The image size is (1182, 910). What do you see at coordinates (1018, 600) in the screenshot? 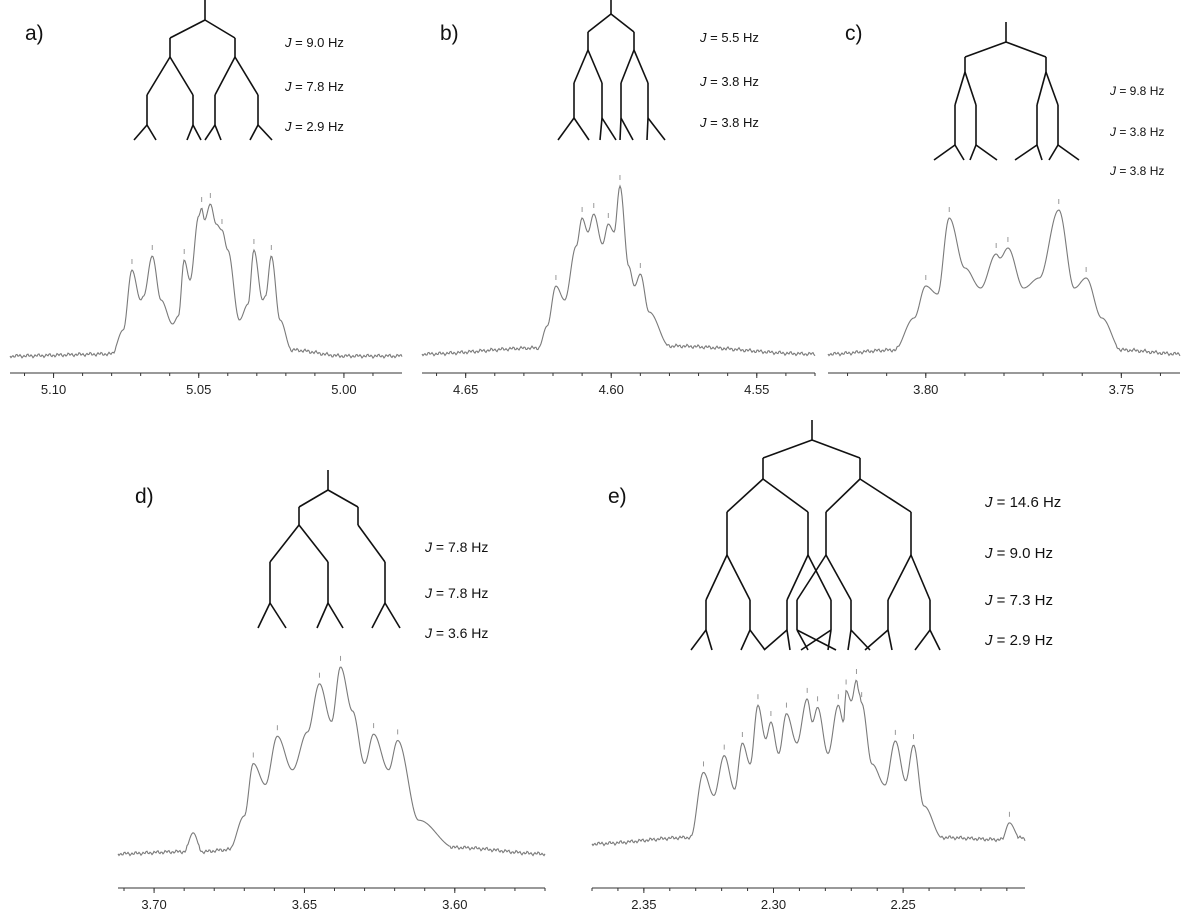
I see `coupling-constant-label: J = 7.3 Hz` at bounding box center [1018, 600].